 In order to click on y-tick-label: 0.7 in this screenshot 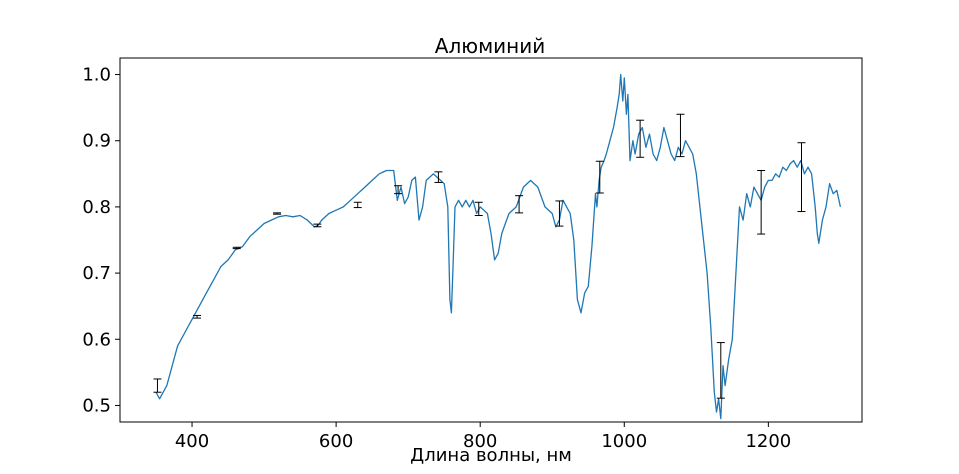, I will do `click(96, 273)`.